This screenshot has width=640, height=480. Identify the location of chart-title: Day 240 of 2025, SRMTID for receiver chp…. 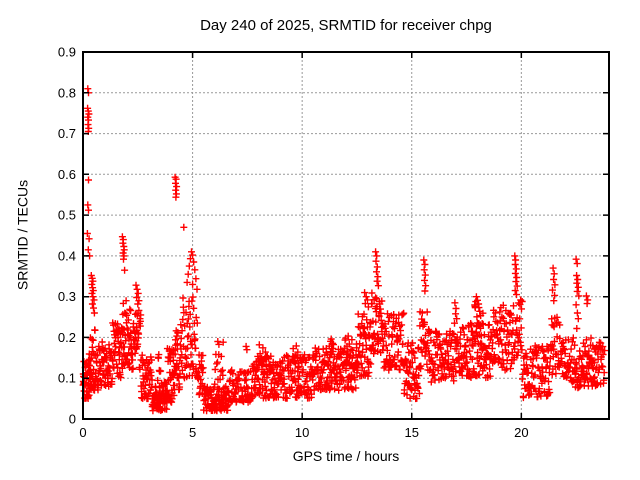
(346, 25).